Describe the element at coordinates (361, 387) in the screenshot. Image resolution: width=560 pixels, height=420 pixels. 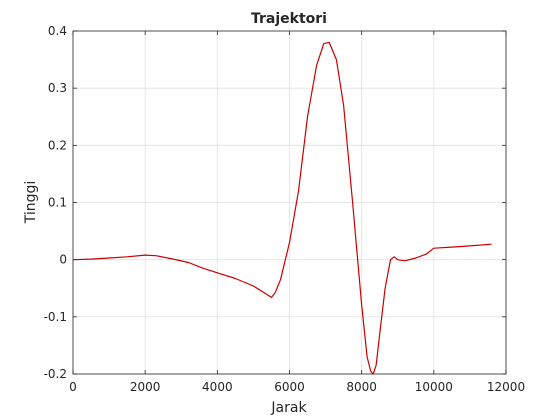
I see `x-tick-label: 8000` at that location.